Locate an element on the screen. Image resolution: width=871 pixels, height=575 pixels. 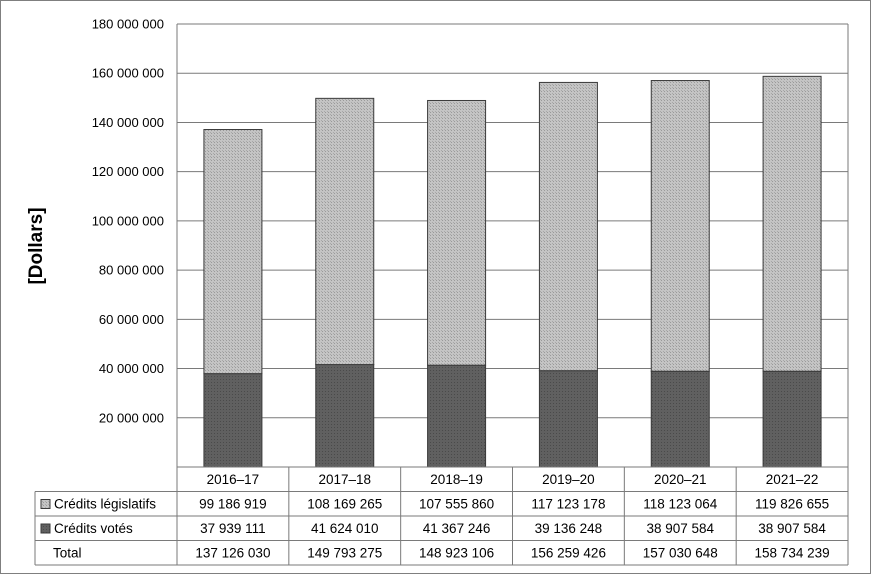
data-label: 118 123 064 is located at coordinates (680, 504).